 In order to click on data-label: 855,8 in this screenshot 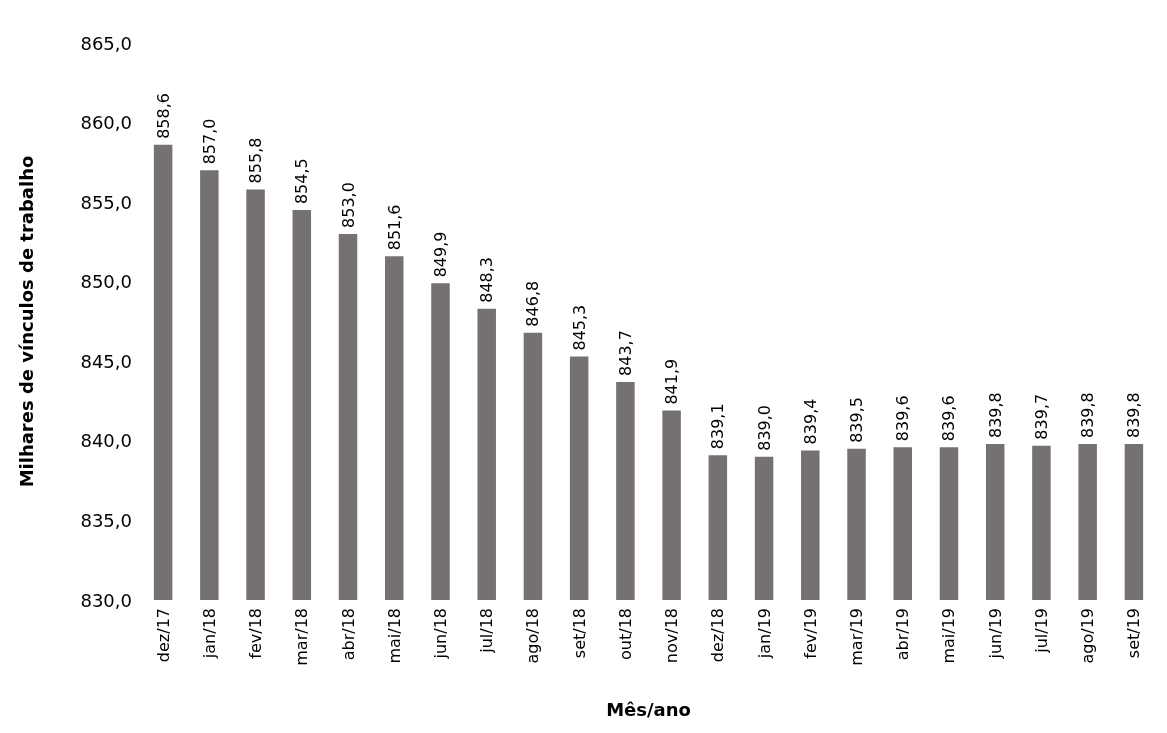, I will do `click(256, 160)`.